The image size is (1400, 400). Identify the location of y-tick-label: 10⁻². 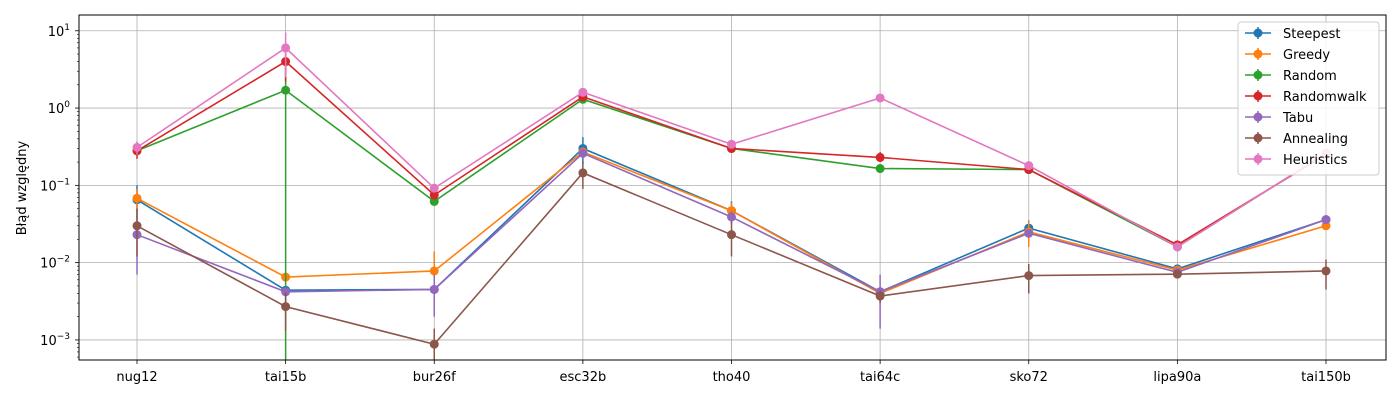
(55, 263).